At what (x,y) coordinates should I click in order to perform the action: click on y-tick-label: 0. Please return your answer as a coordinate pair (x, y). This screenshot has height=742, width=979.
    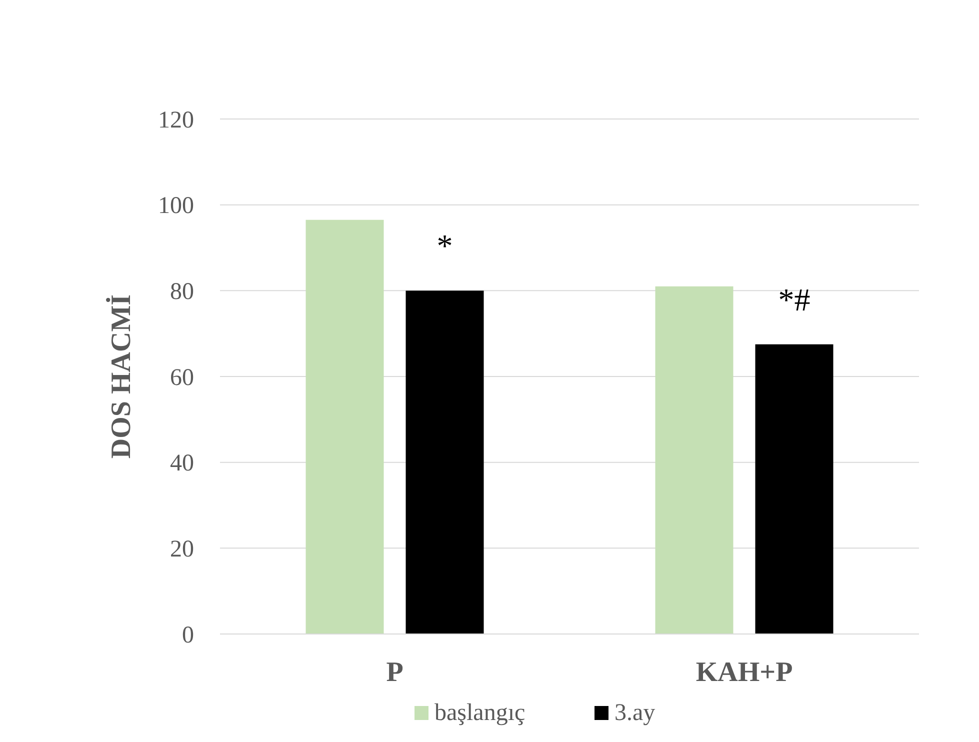
    Looking at the image, I should click on (188, 635).